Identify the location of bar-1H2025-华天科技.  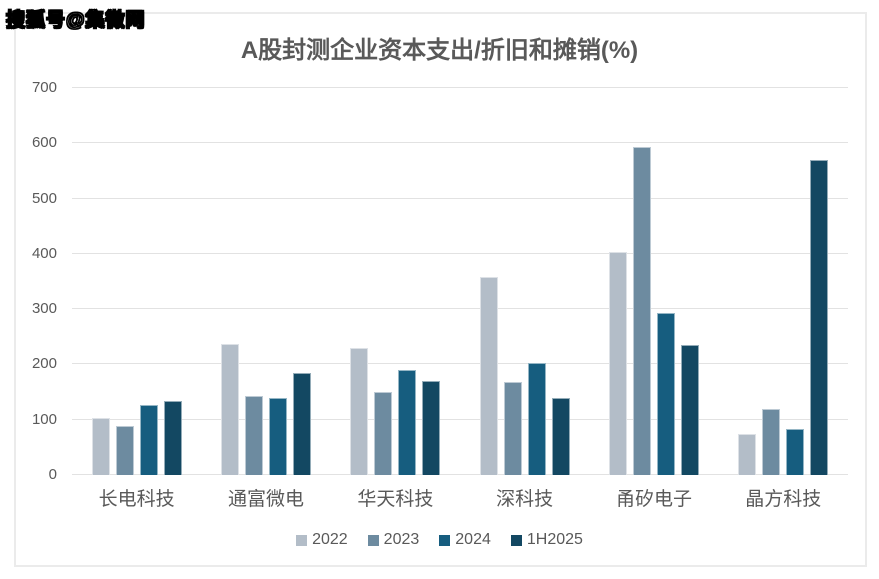
(431, 428).